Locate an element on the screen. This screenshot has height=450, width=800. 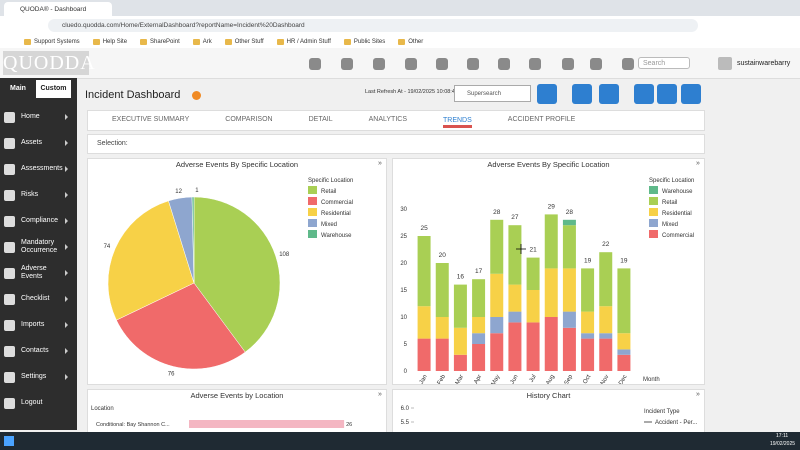
bookmark: Public Sites is located at coordinates (364, 41).